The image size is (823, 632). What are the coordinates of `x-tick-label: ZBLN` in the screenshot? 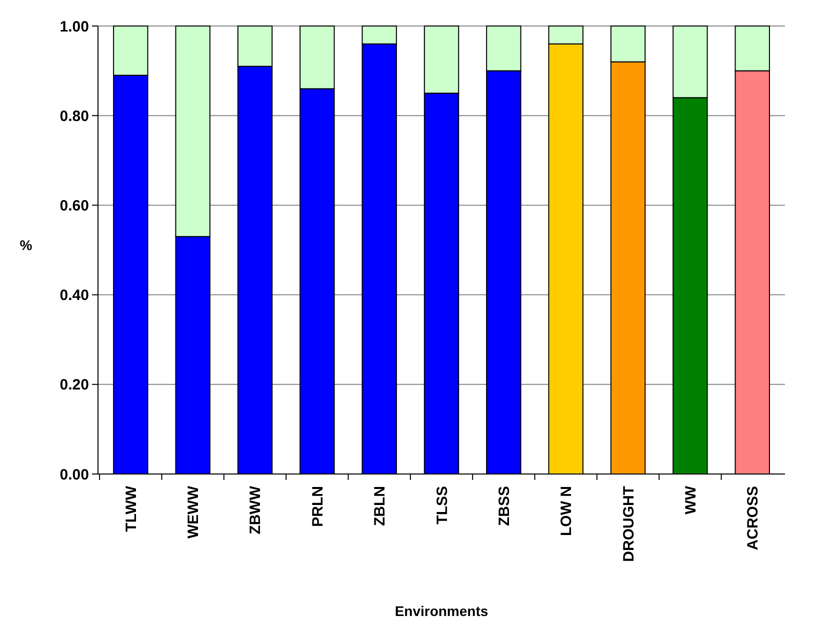 It's located at (380, 506).